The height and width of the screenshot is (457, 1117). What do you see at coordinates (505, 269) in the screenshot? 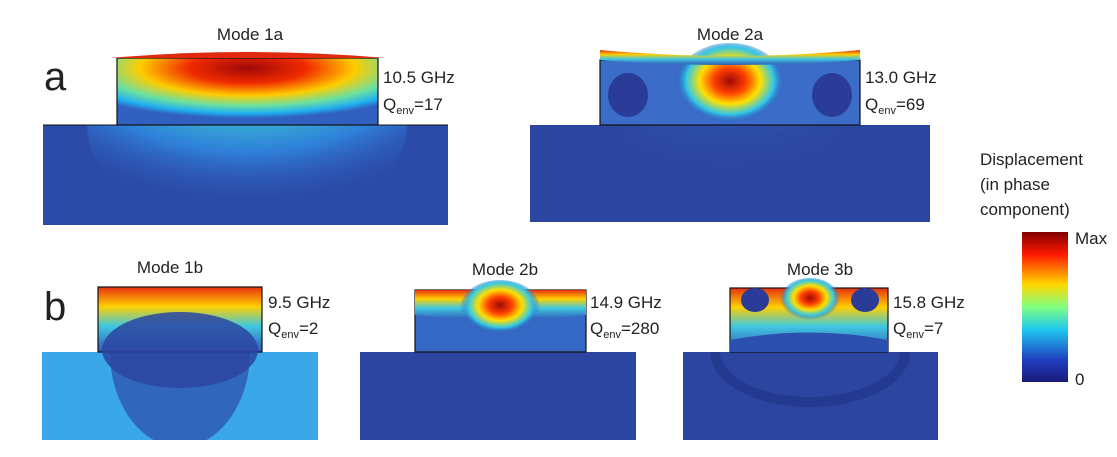
I see `mode-title: Mode 2b` at bounding box center [505, 269].